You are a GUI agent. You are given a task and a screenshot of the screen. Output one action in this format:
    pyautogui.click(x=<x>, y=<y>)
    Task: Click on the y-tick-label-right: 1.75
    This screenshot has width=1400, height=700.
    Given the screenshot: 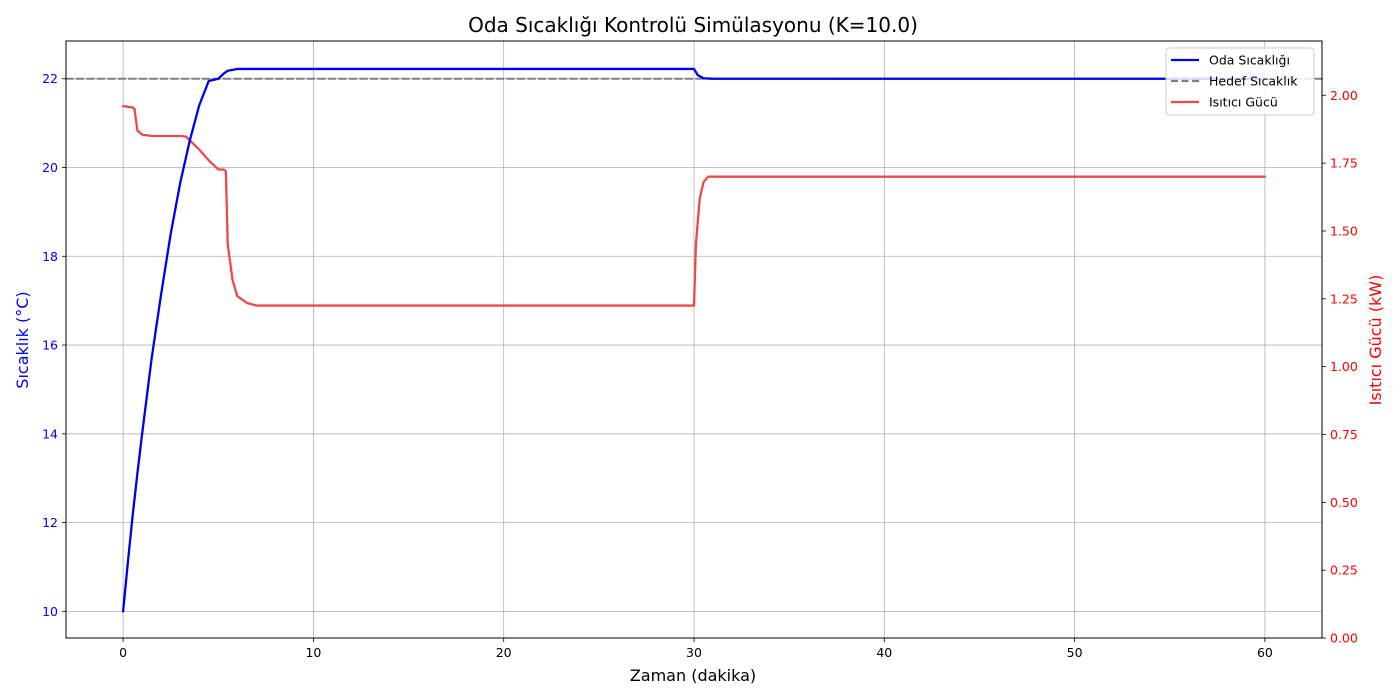 What is the action you would take?
    pyautogui.click(x=1344, y=163)
    